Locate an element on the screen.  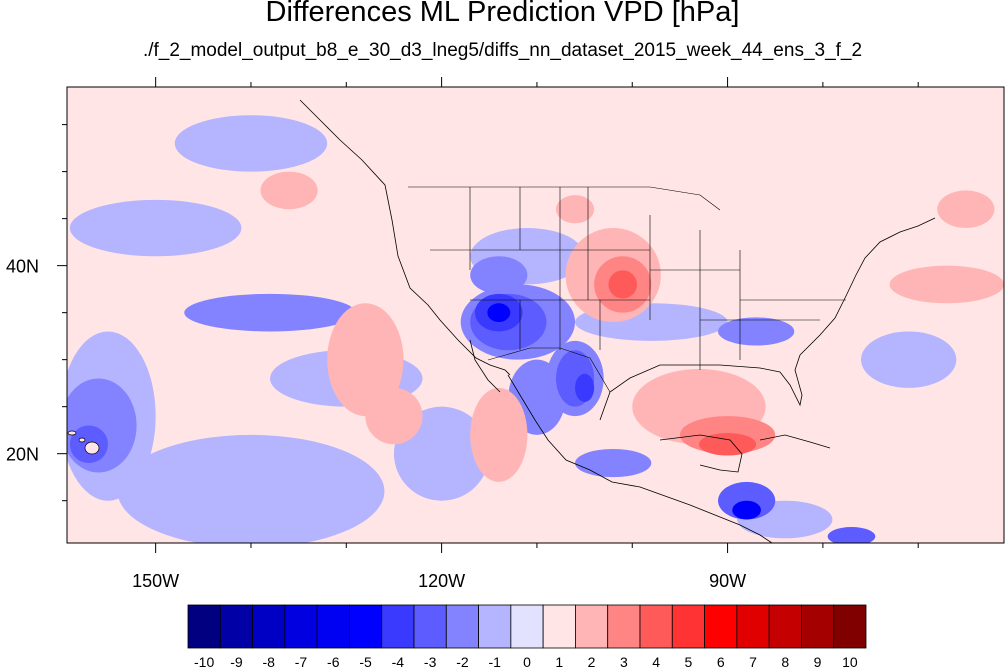
colorbar-label: -3 is located at coordinates (430, 662).